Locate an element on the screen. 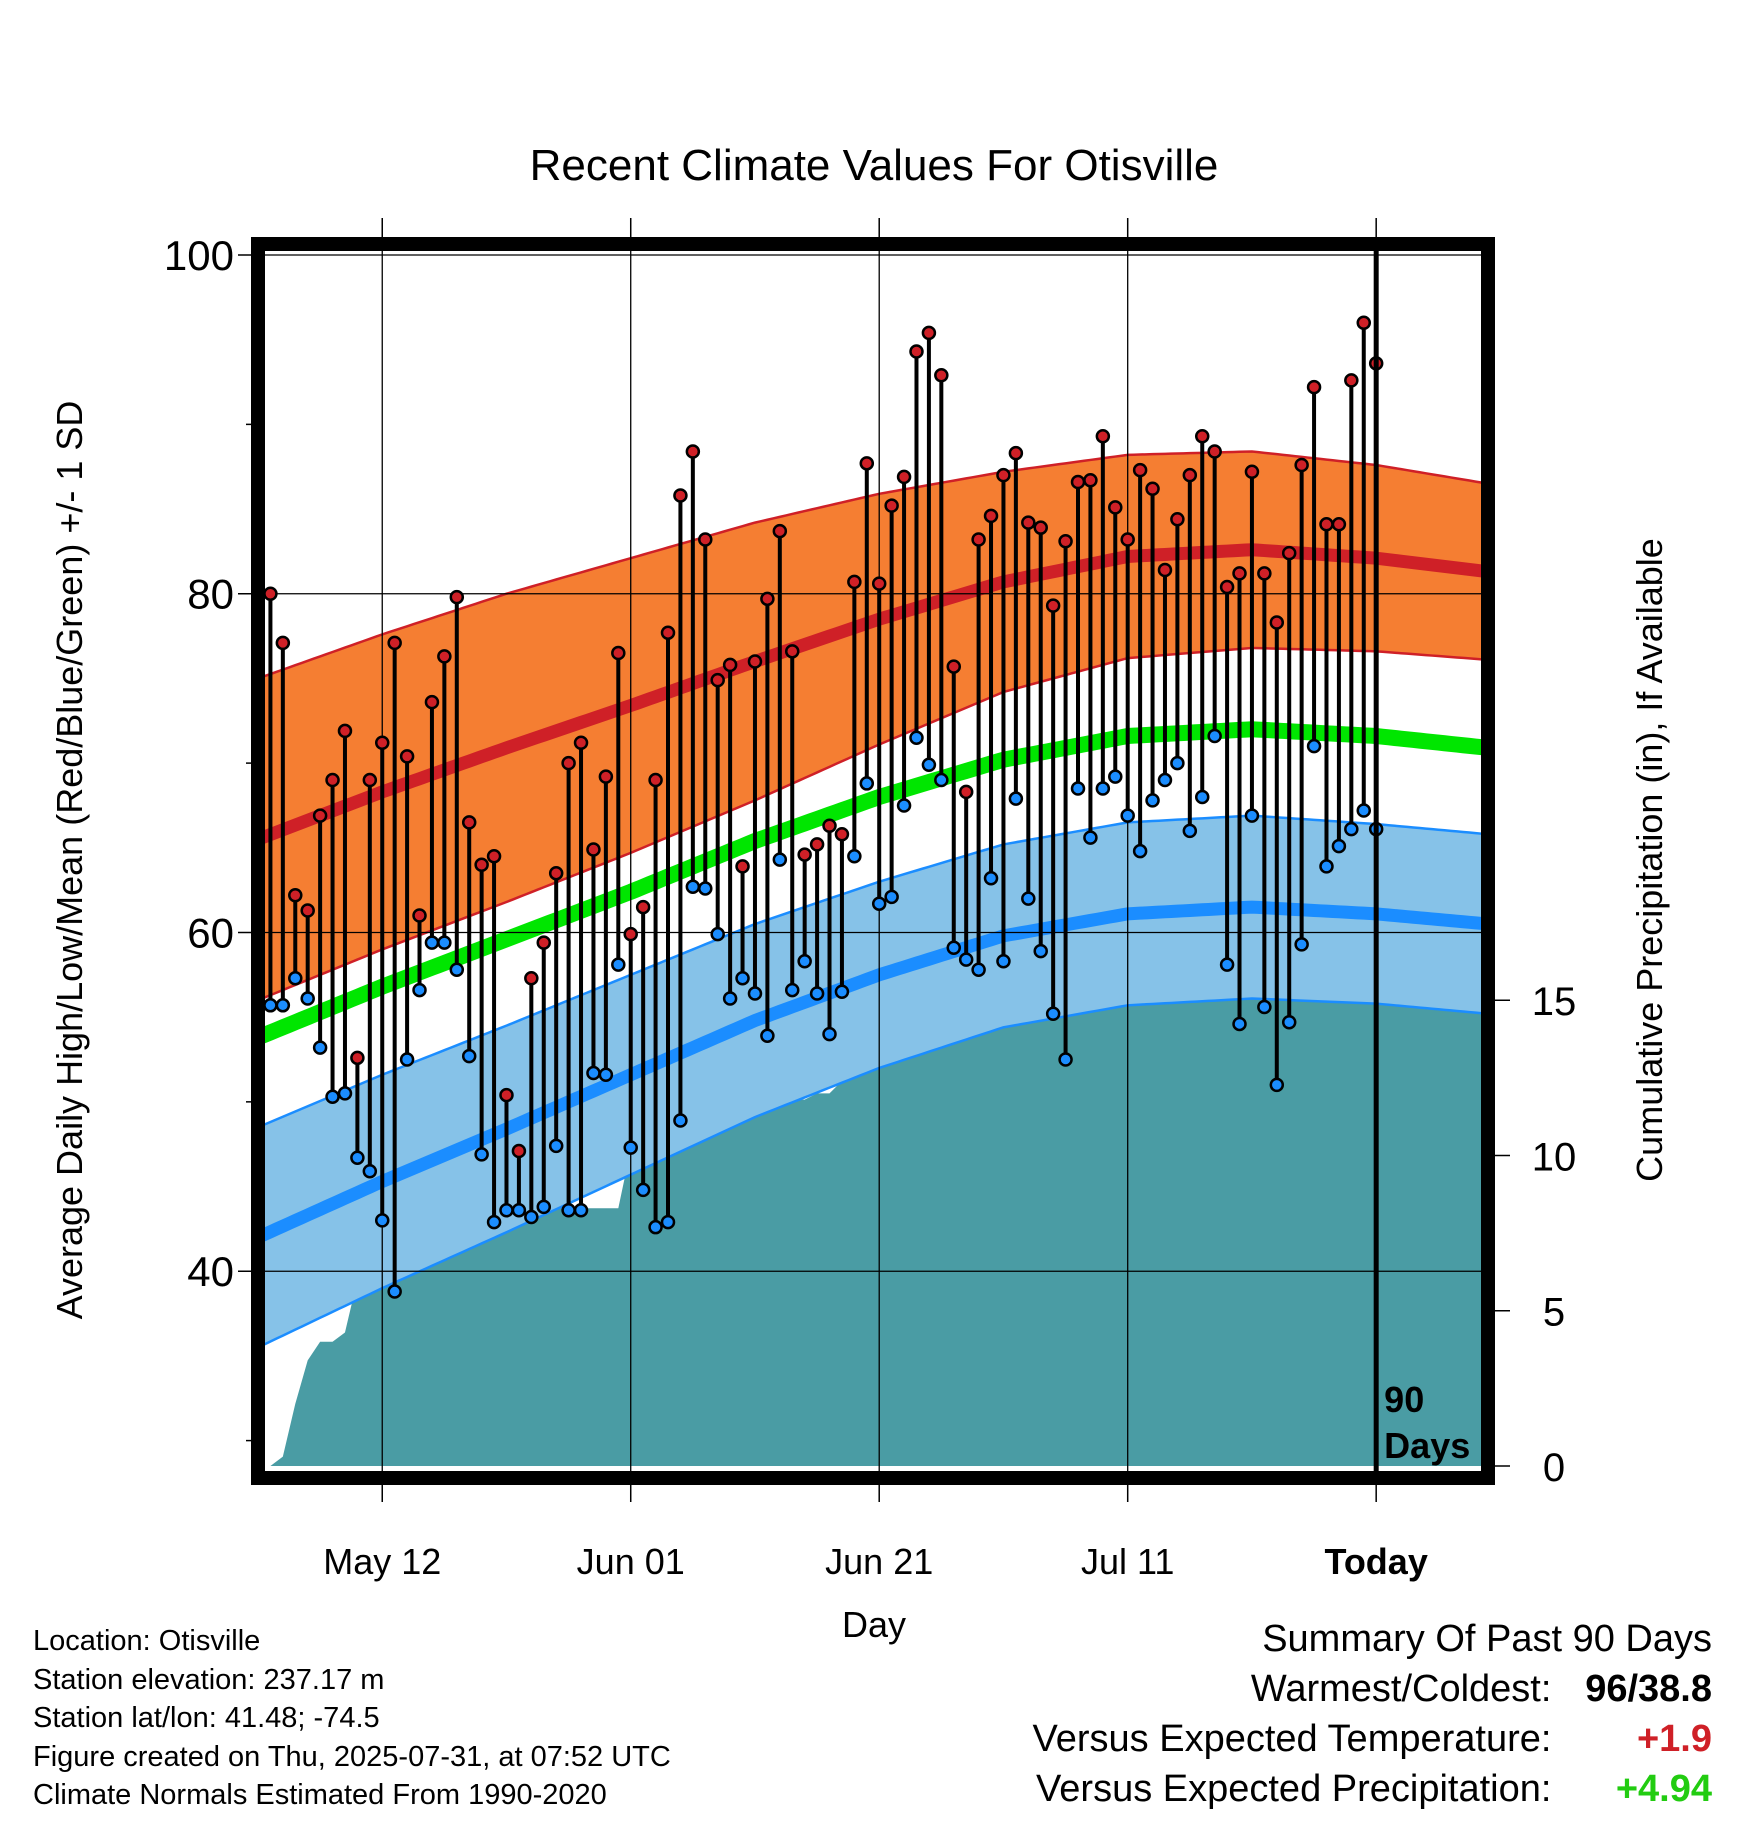 The height and width of the screenshot is (1828, 1748). today-marker-word: Days is located at coordinates (1427, 1445).